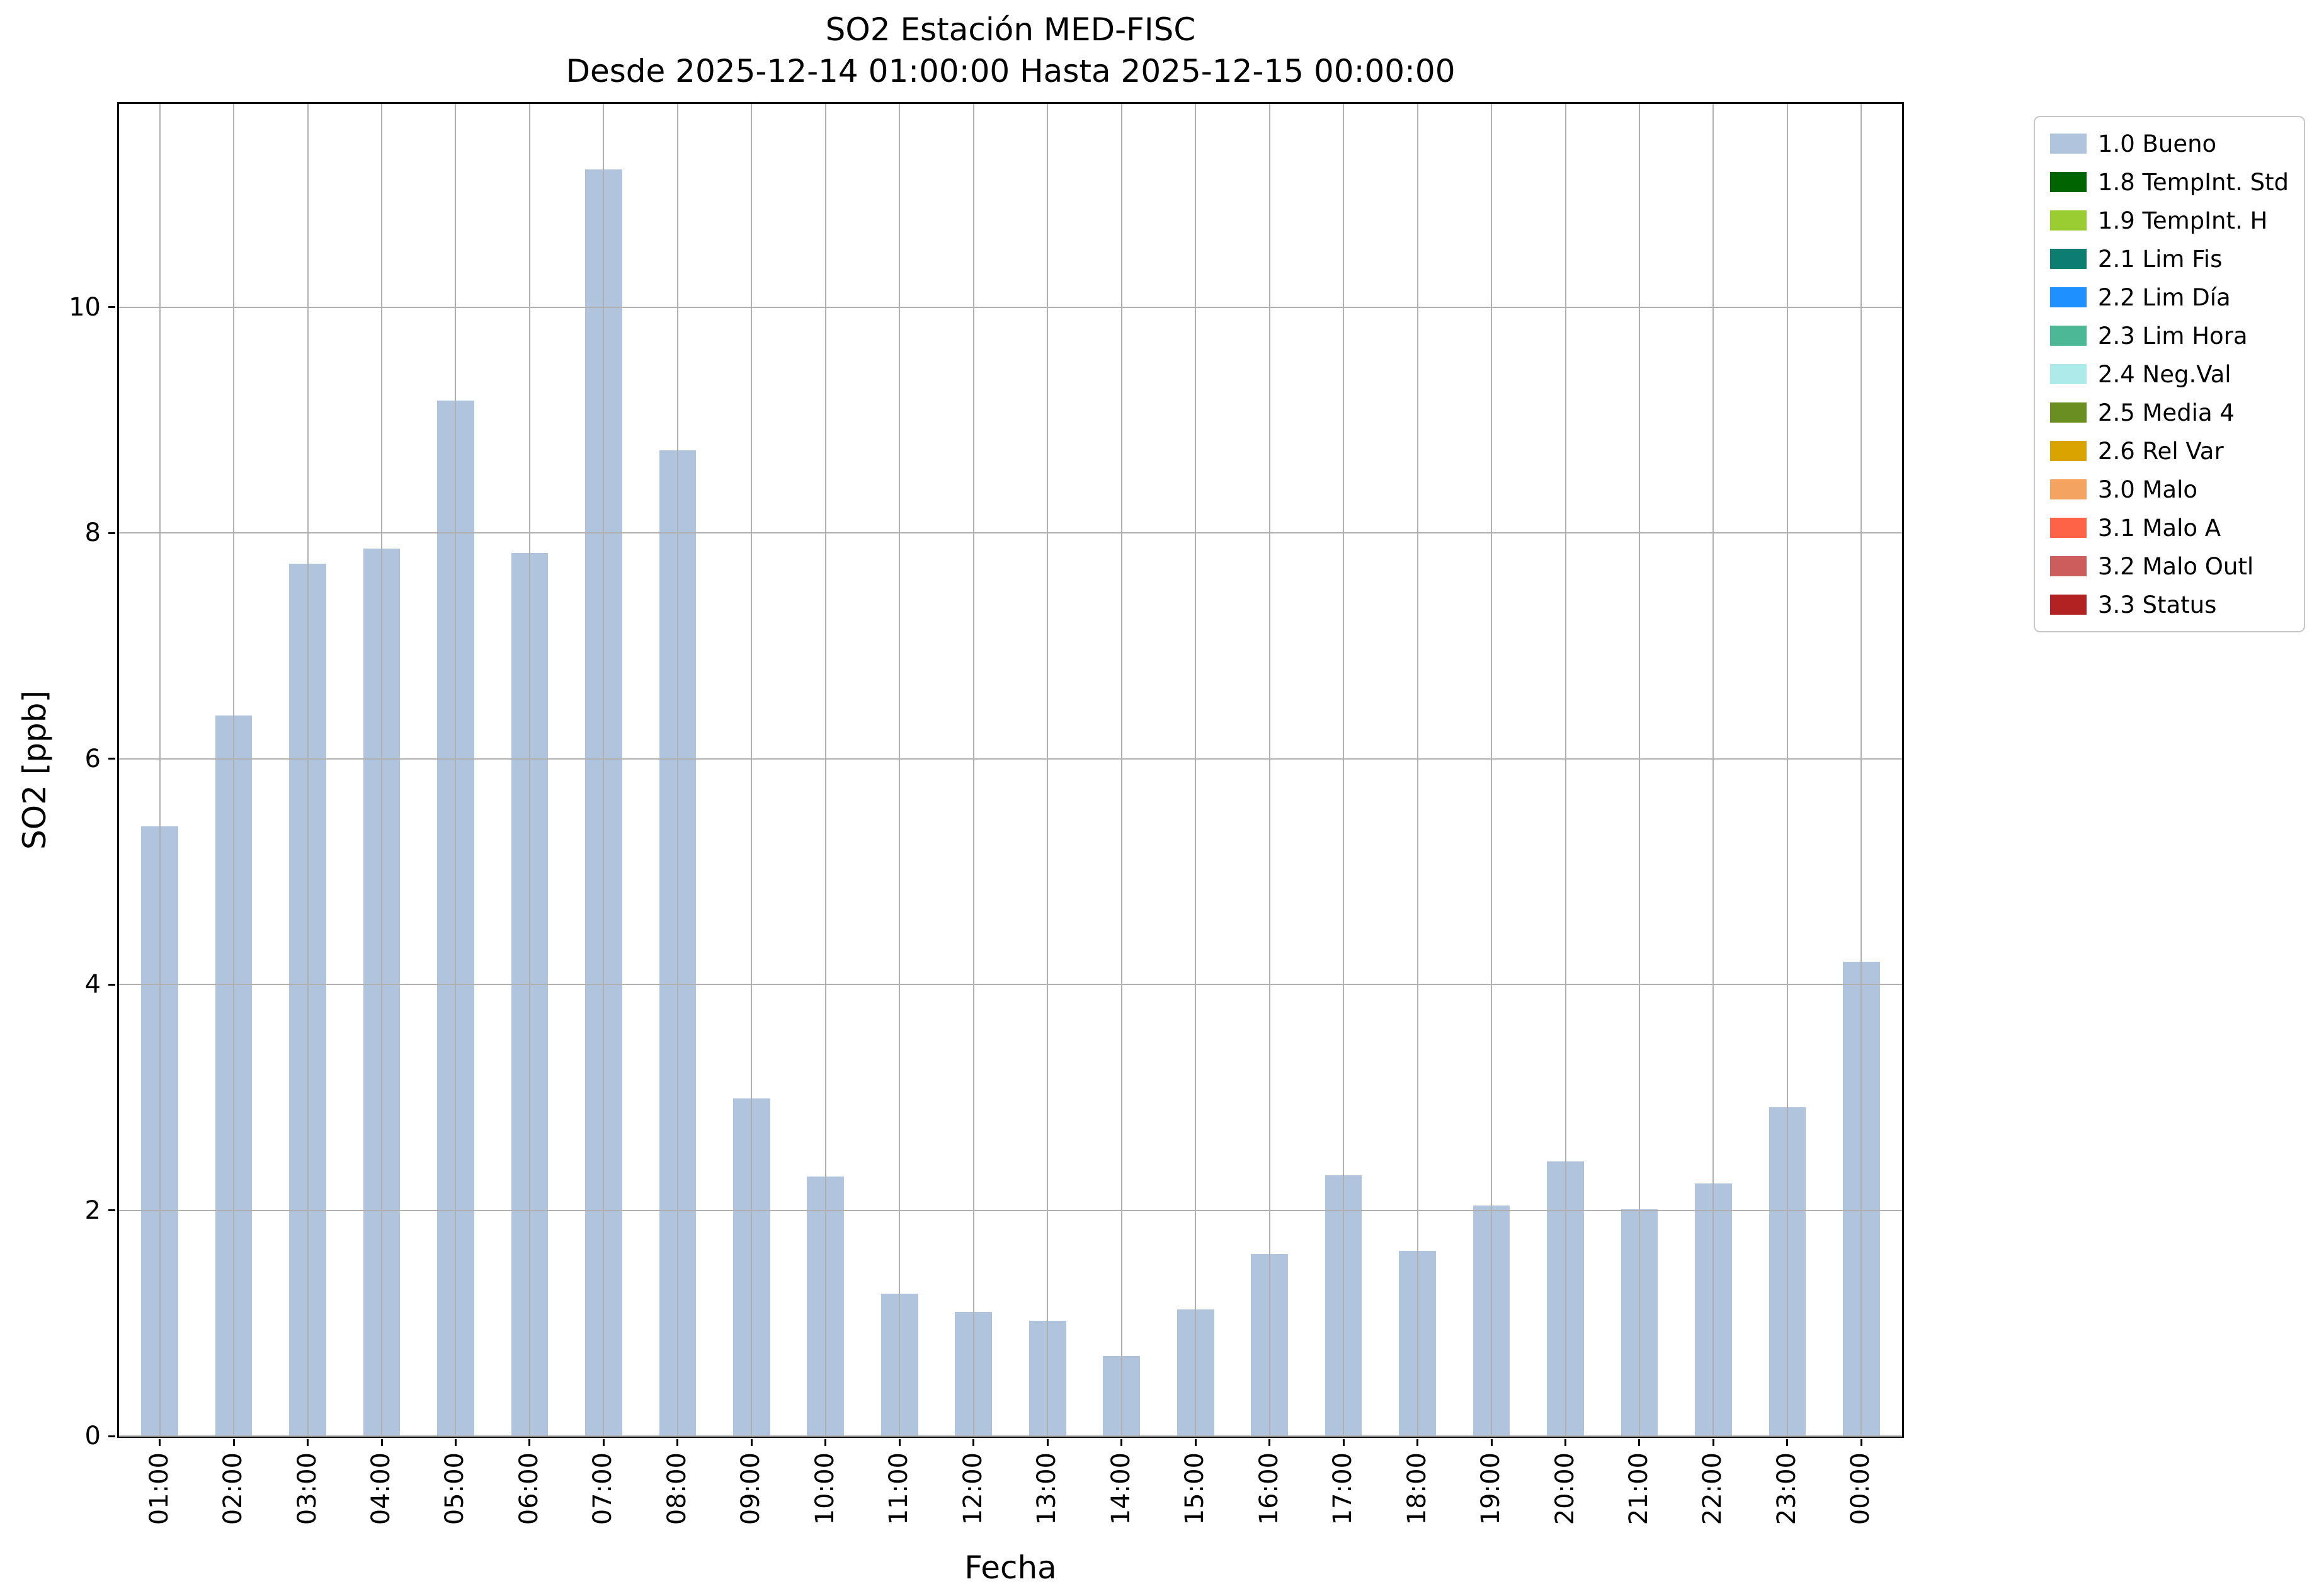 This screenshot has width=2319, height=1596. I want to click on legend-label: 1.8 TempInt. Std, so click(2193, 182).